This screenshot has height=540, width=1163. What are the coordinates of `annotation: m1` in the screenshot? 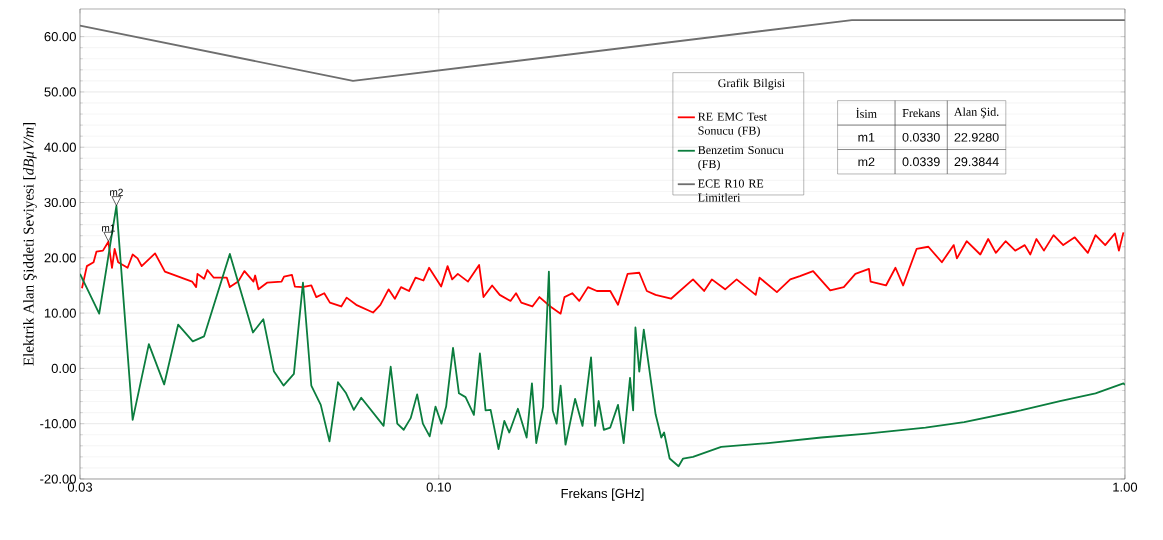 It's located at (866, 137).